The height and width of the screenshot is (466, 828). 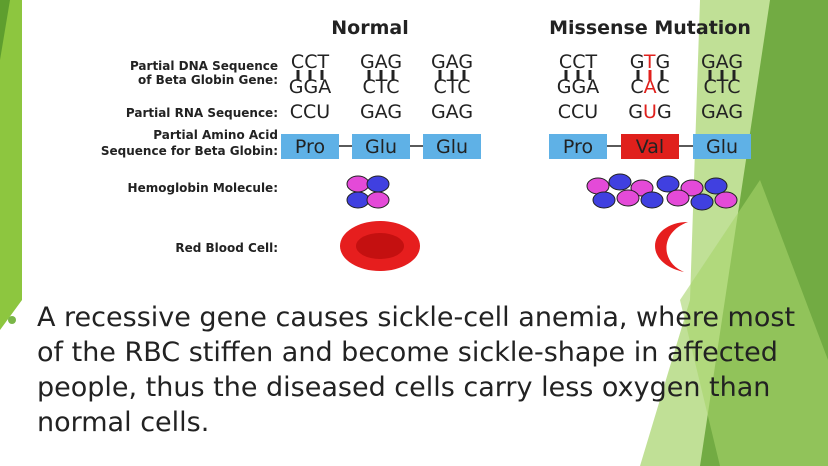 What do you see at coordinates (650, 28) in the screenshot?
I see `column-header: Missense Mutation` at bounding box center [650, 28].